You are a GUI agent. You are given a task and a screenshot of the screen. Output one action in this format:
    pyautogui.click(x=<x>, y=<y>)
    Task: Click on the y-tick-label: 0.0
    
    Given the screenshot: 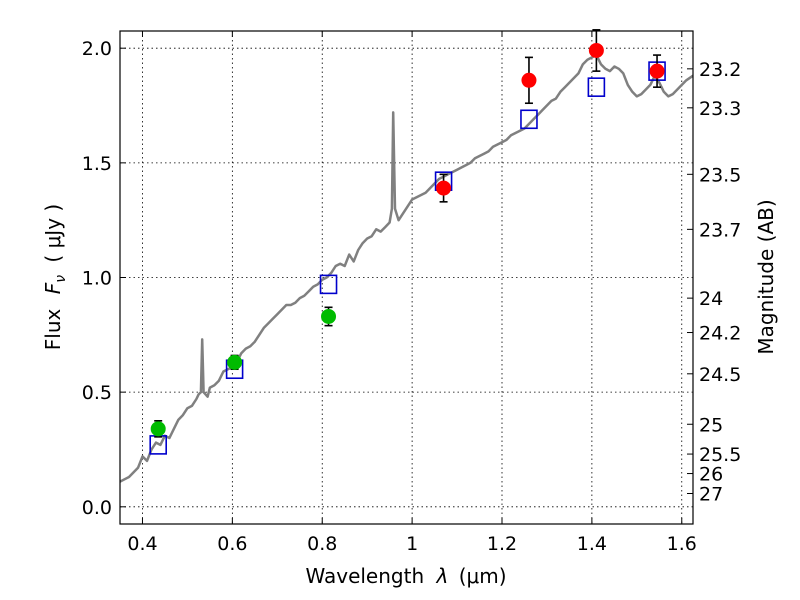 What is the action you would take?
    pyautogui.click(x=97, y=508)
    